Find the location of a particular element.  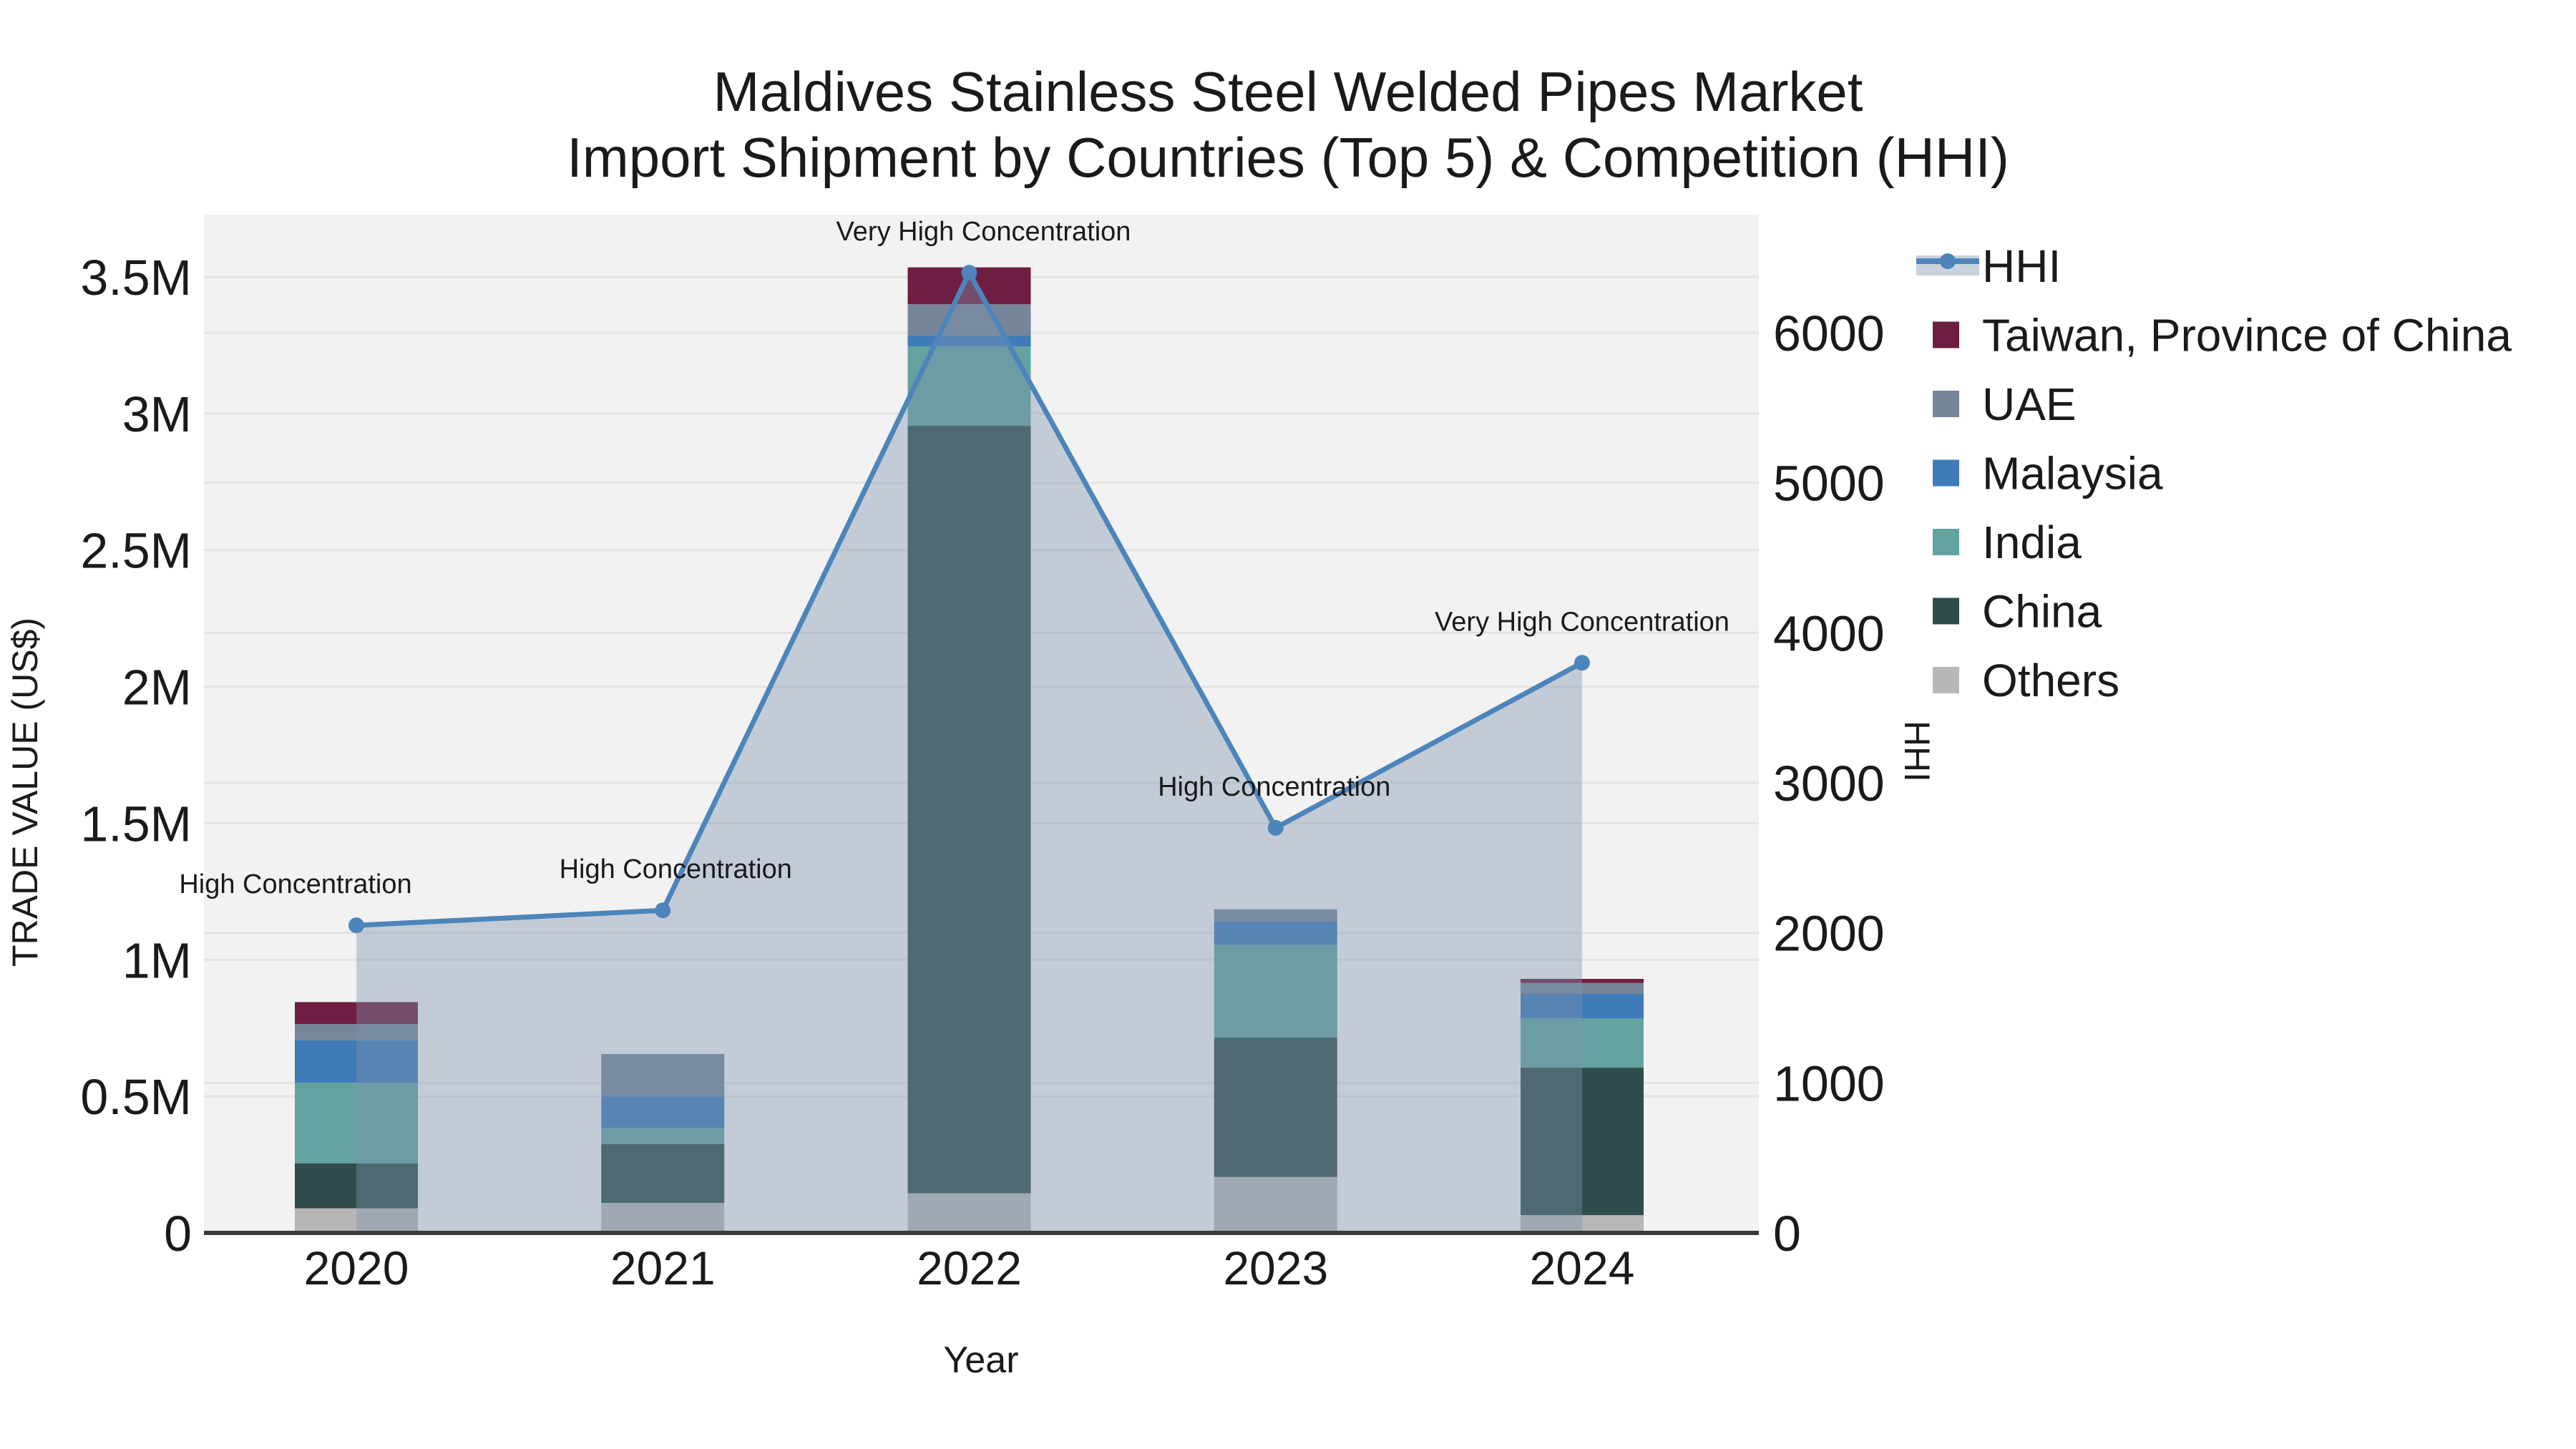

bar-segment-2023-china is located at coordinates (1275, 1107).